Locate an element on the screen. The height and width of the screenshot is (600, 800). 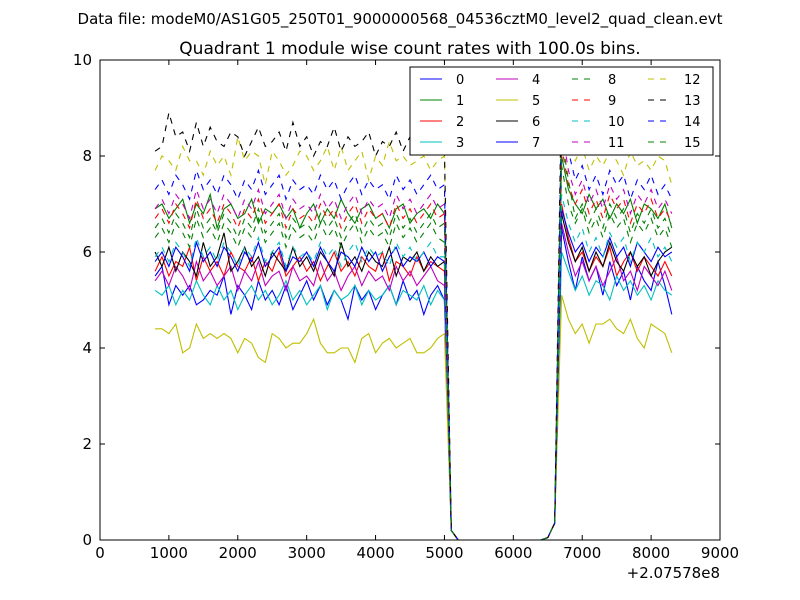
legend-label-0: 0 is located at coordinates (460, 80).